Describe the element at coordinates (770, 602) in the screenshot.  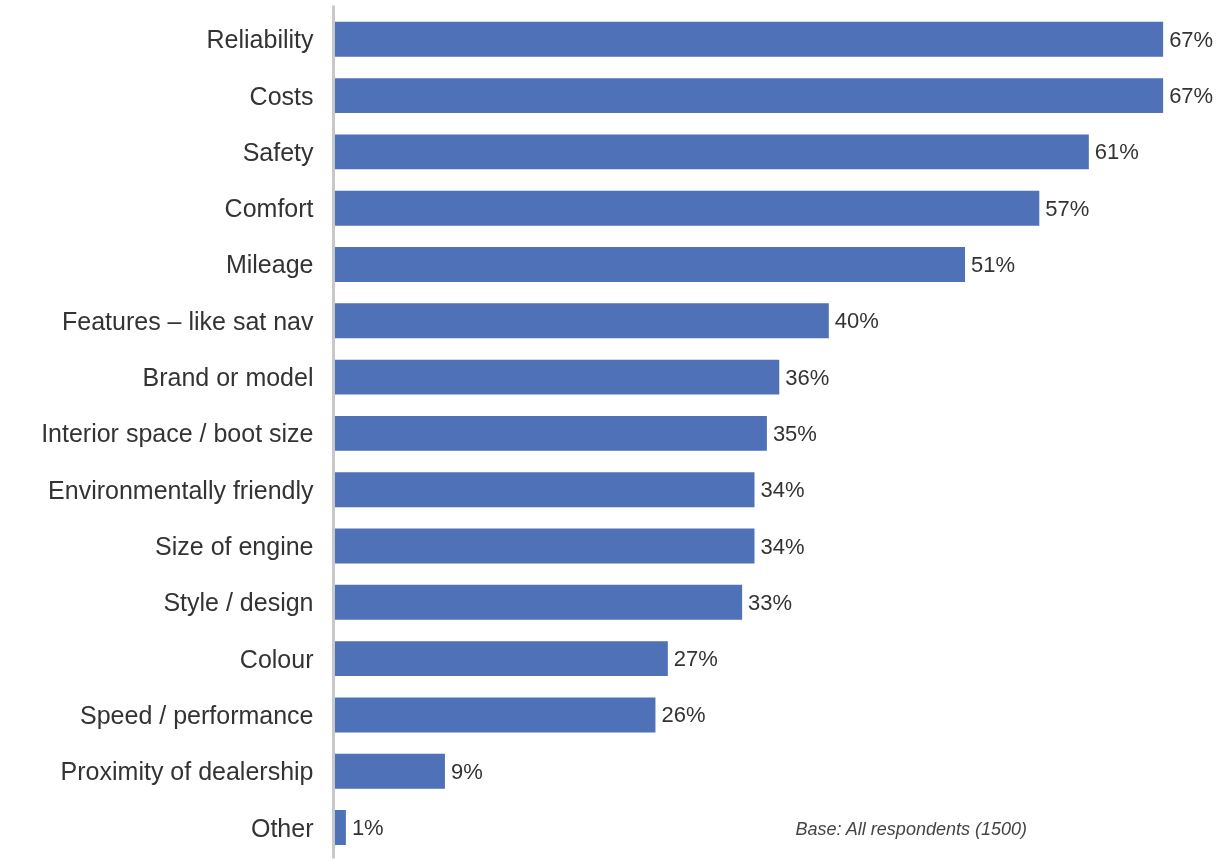
I see `data-label: 33%` at that location.